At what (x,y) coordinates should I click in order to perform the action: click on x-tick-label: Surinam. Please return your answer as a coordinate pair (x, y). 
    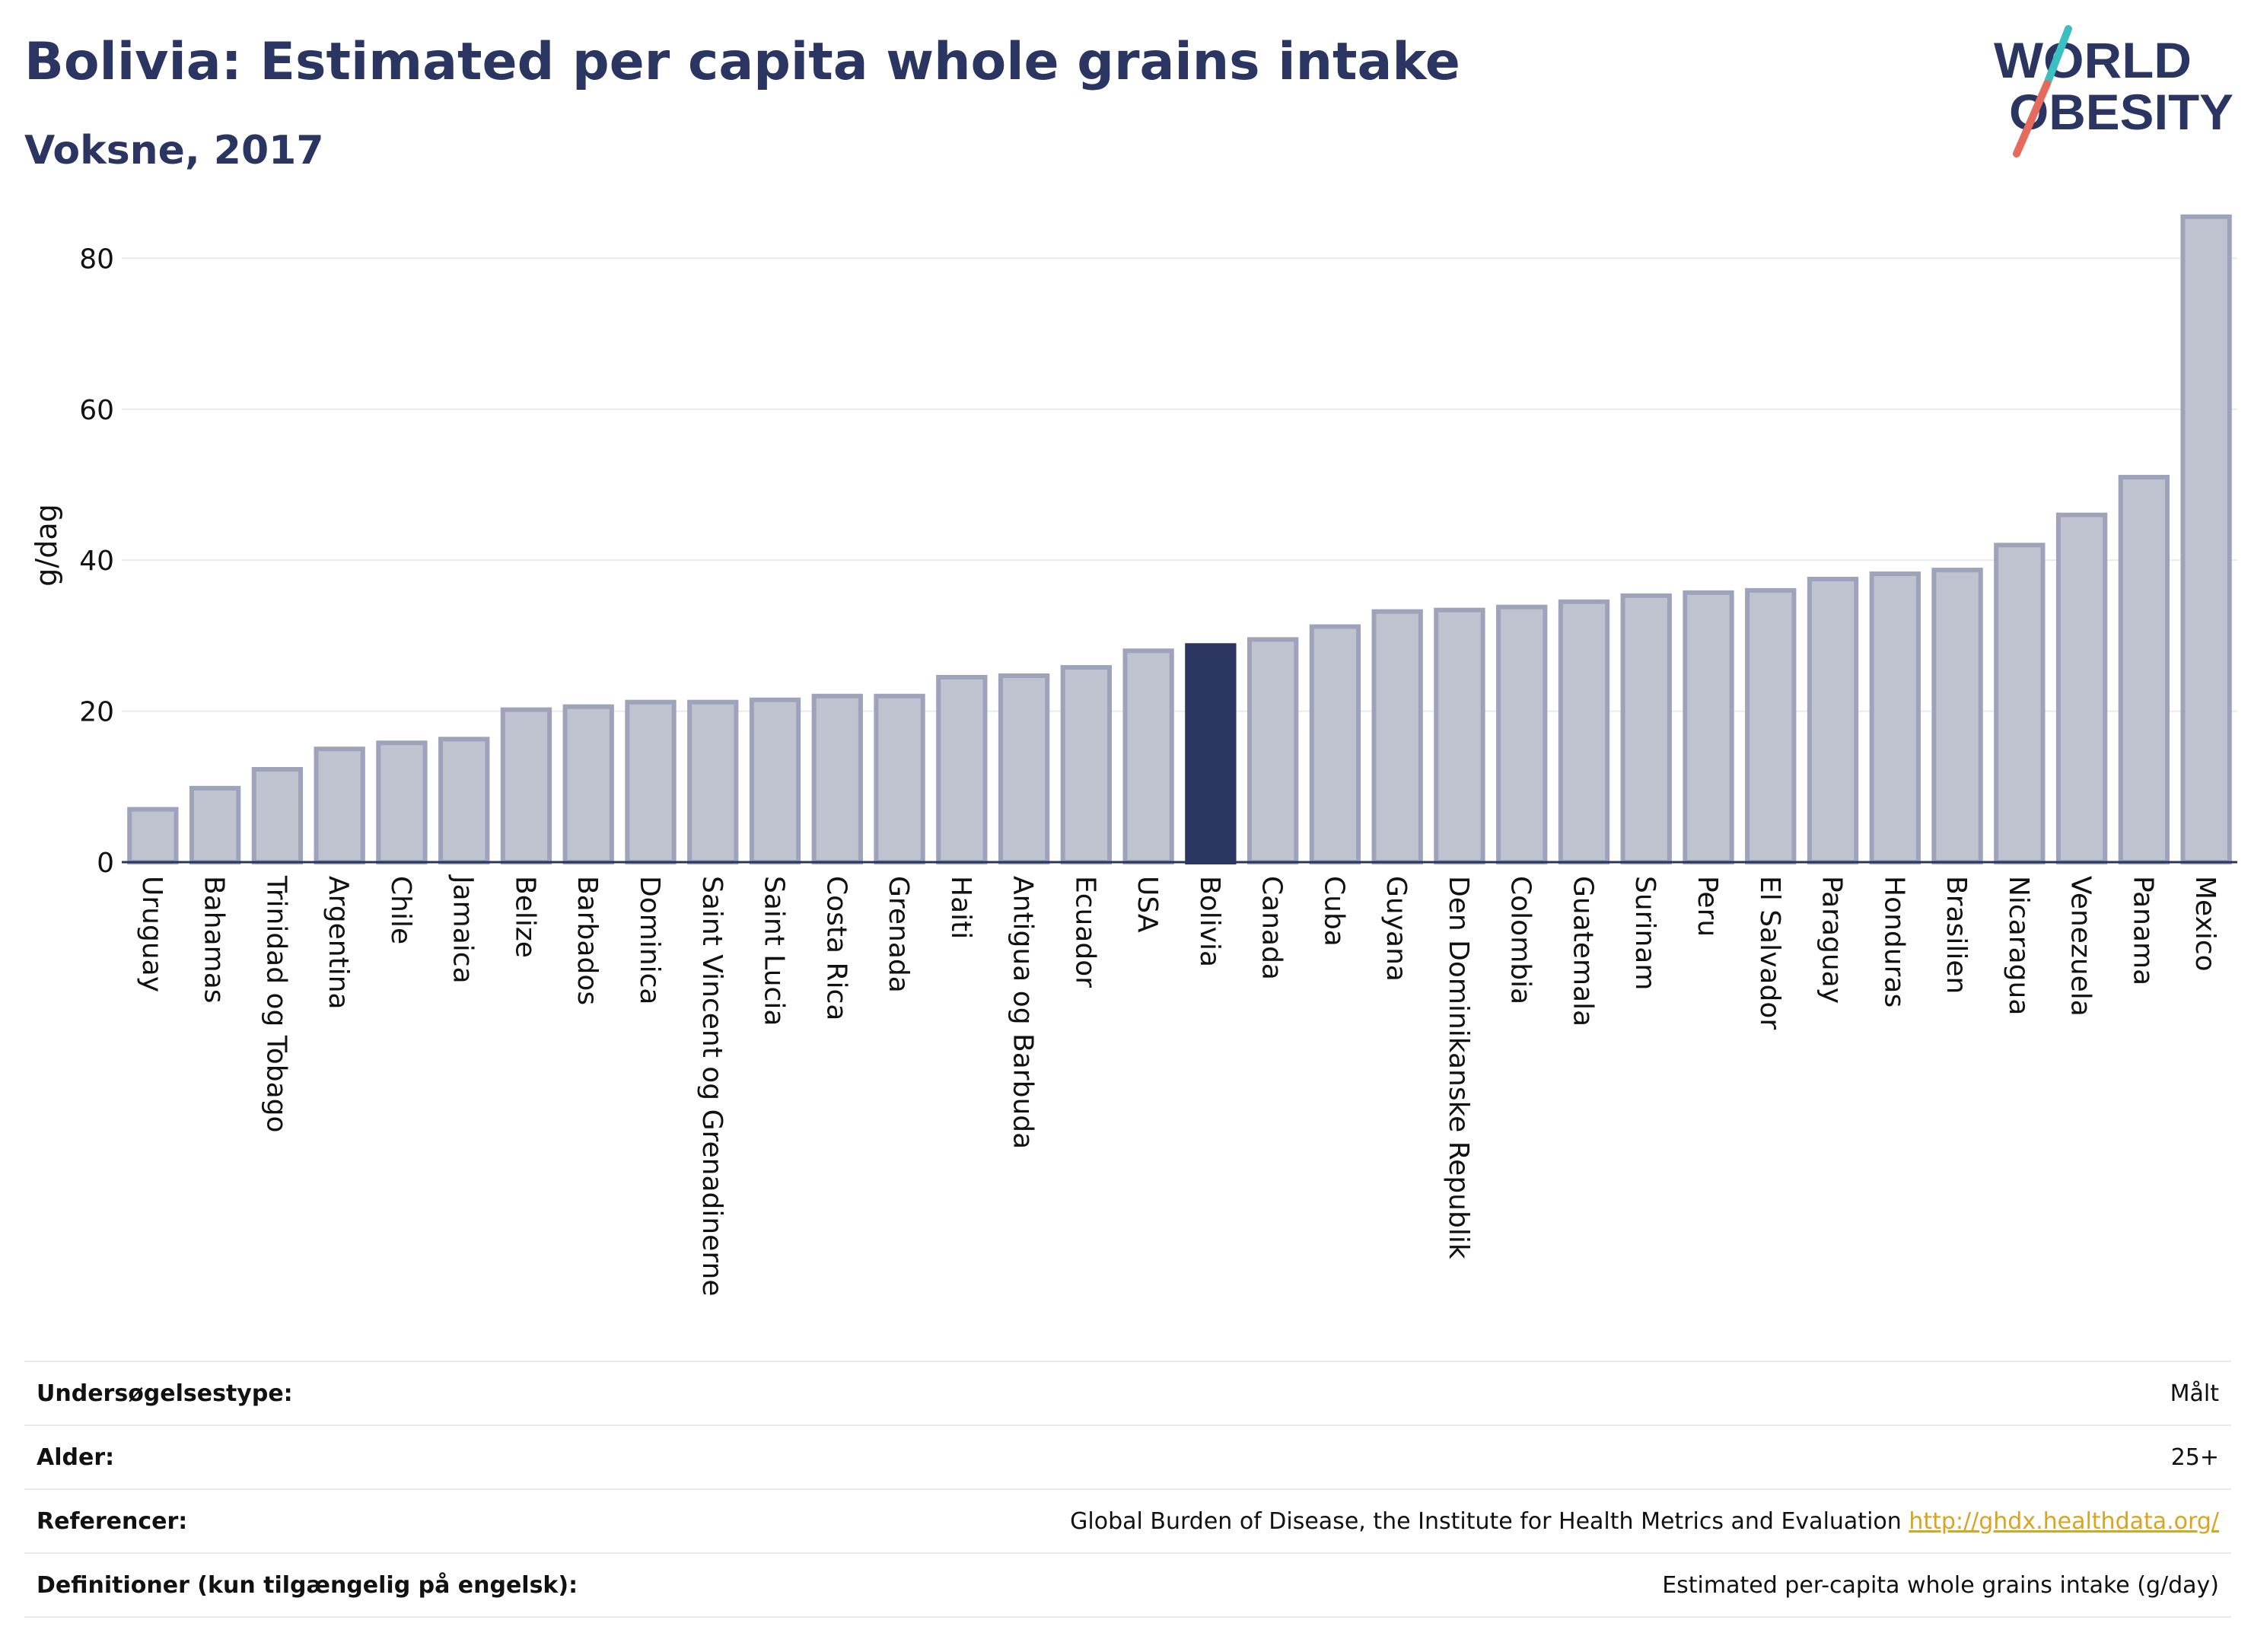
    Looking at the image, I should click on (1644, 933).